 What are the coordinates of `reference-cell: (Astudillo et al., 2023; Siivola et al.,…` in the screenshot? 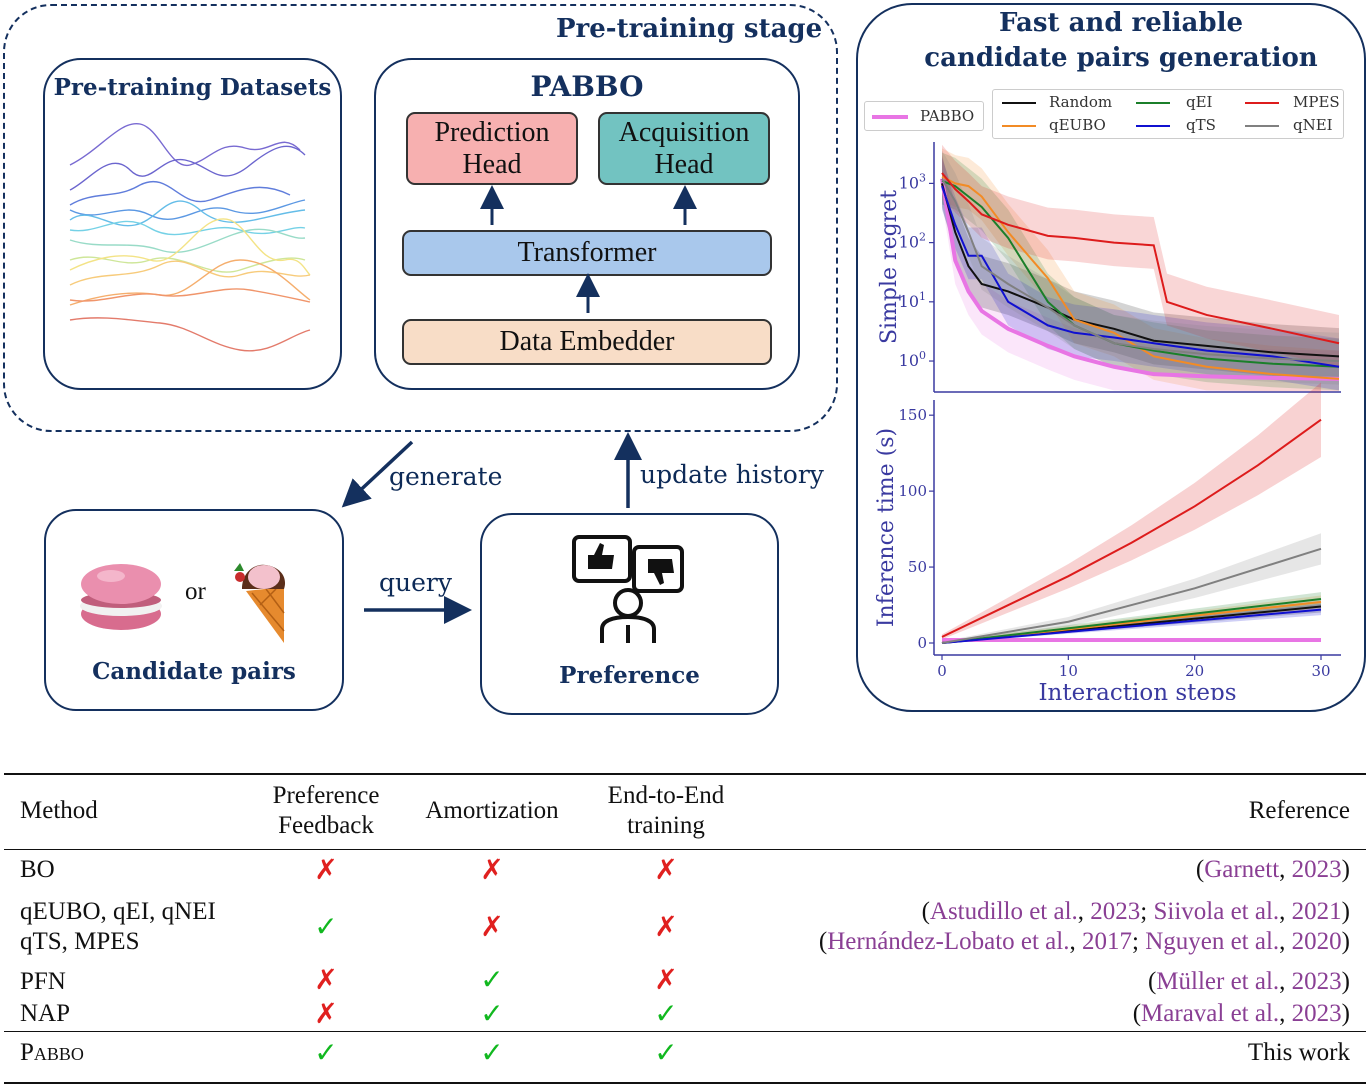 It's located at (1057, 927).